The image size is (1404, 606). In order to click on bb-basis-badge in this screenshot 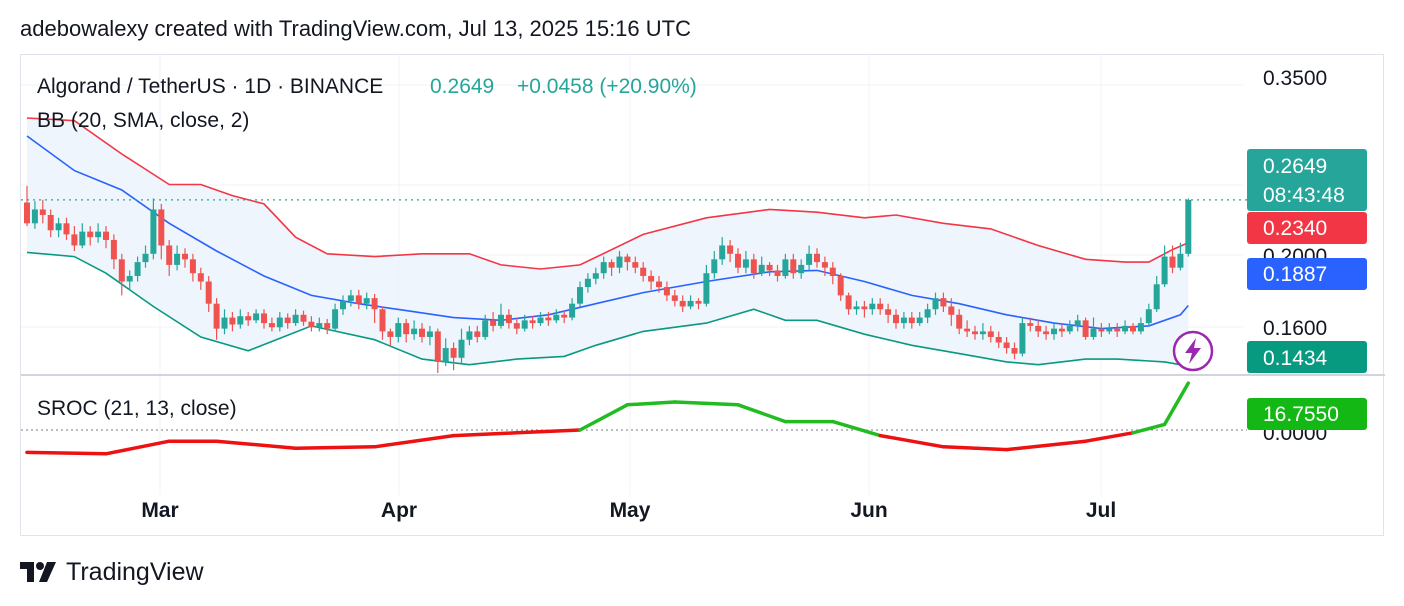, I will do `click(1307, 274)`.